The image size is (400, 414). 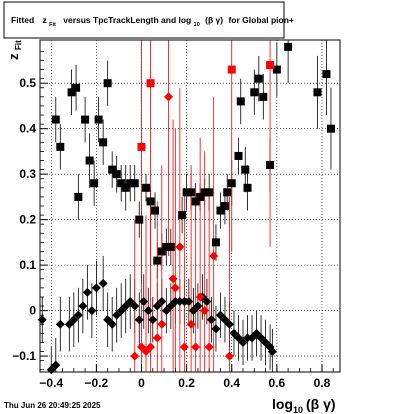 What do you see at coordinates (22, 20) in the screenshot?
I see `title-prefix: Fitted` at bounding box center [22, 20].